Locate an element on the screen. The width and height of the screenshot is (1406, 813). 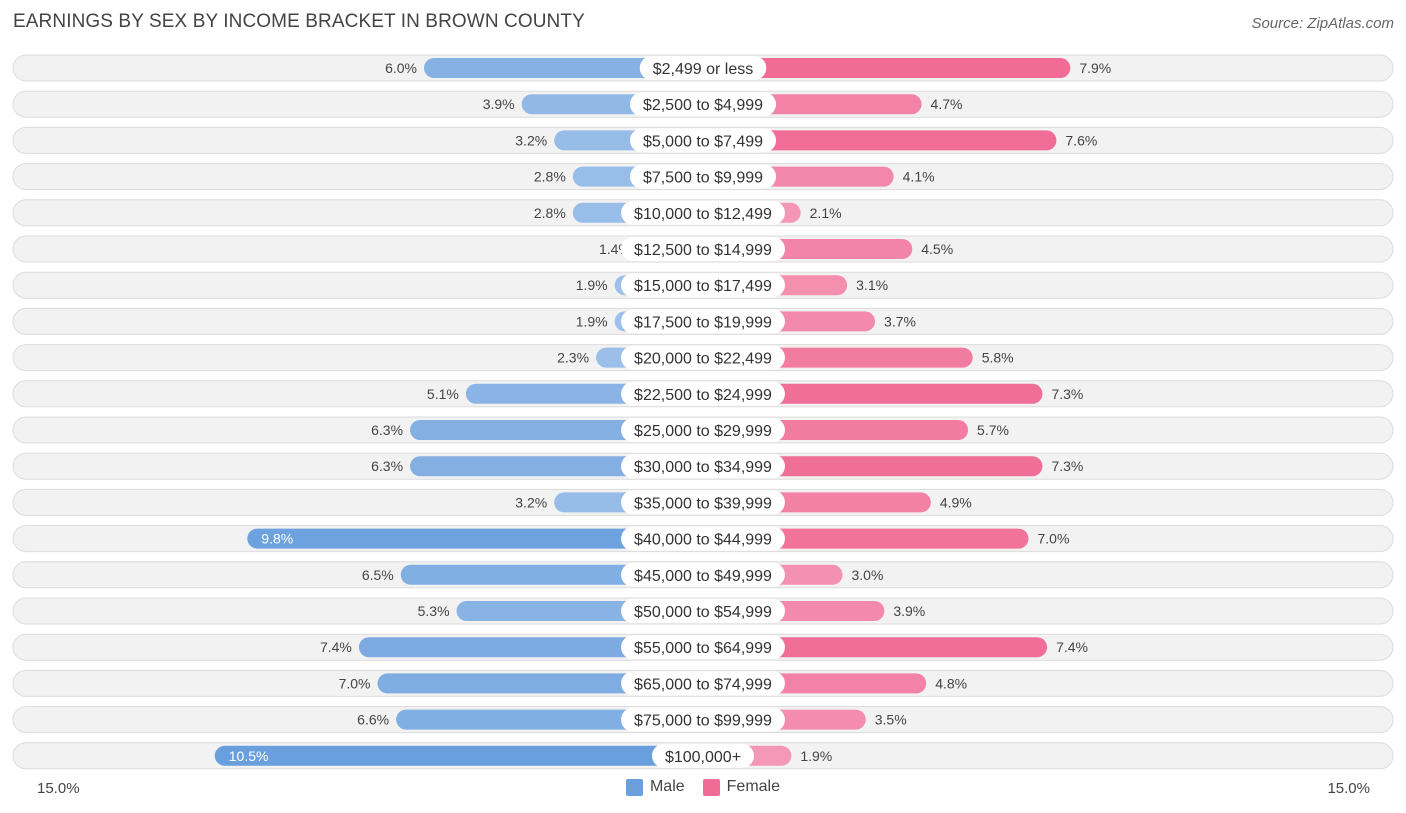
female-value-label: 1.9% is located at coordinates (816, 756).